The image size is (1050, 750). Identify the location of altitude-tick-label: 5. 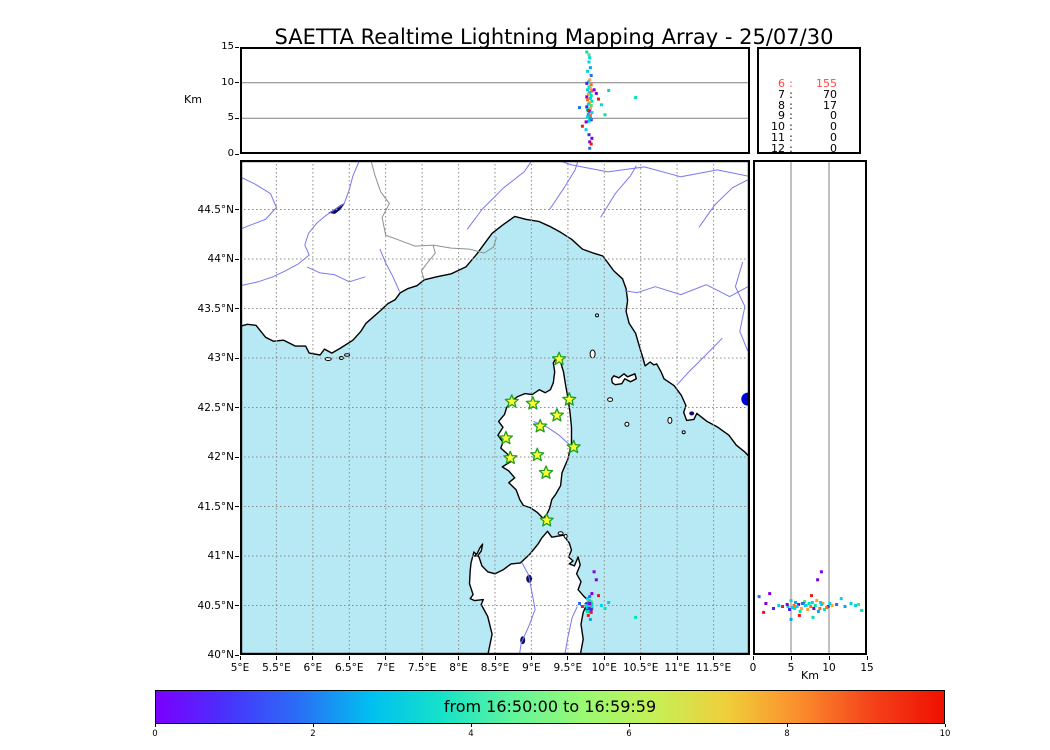
(230, 118).